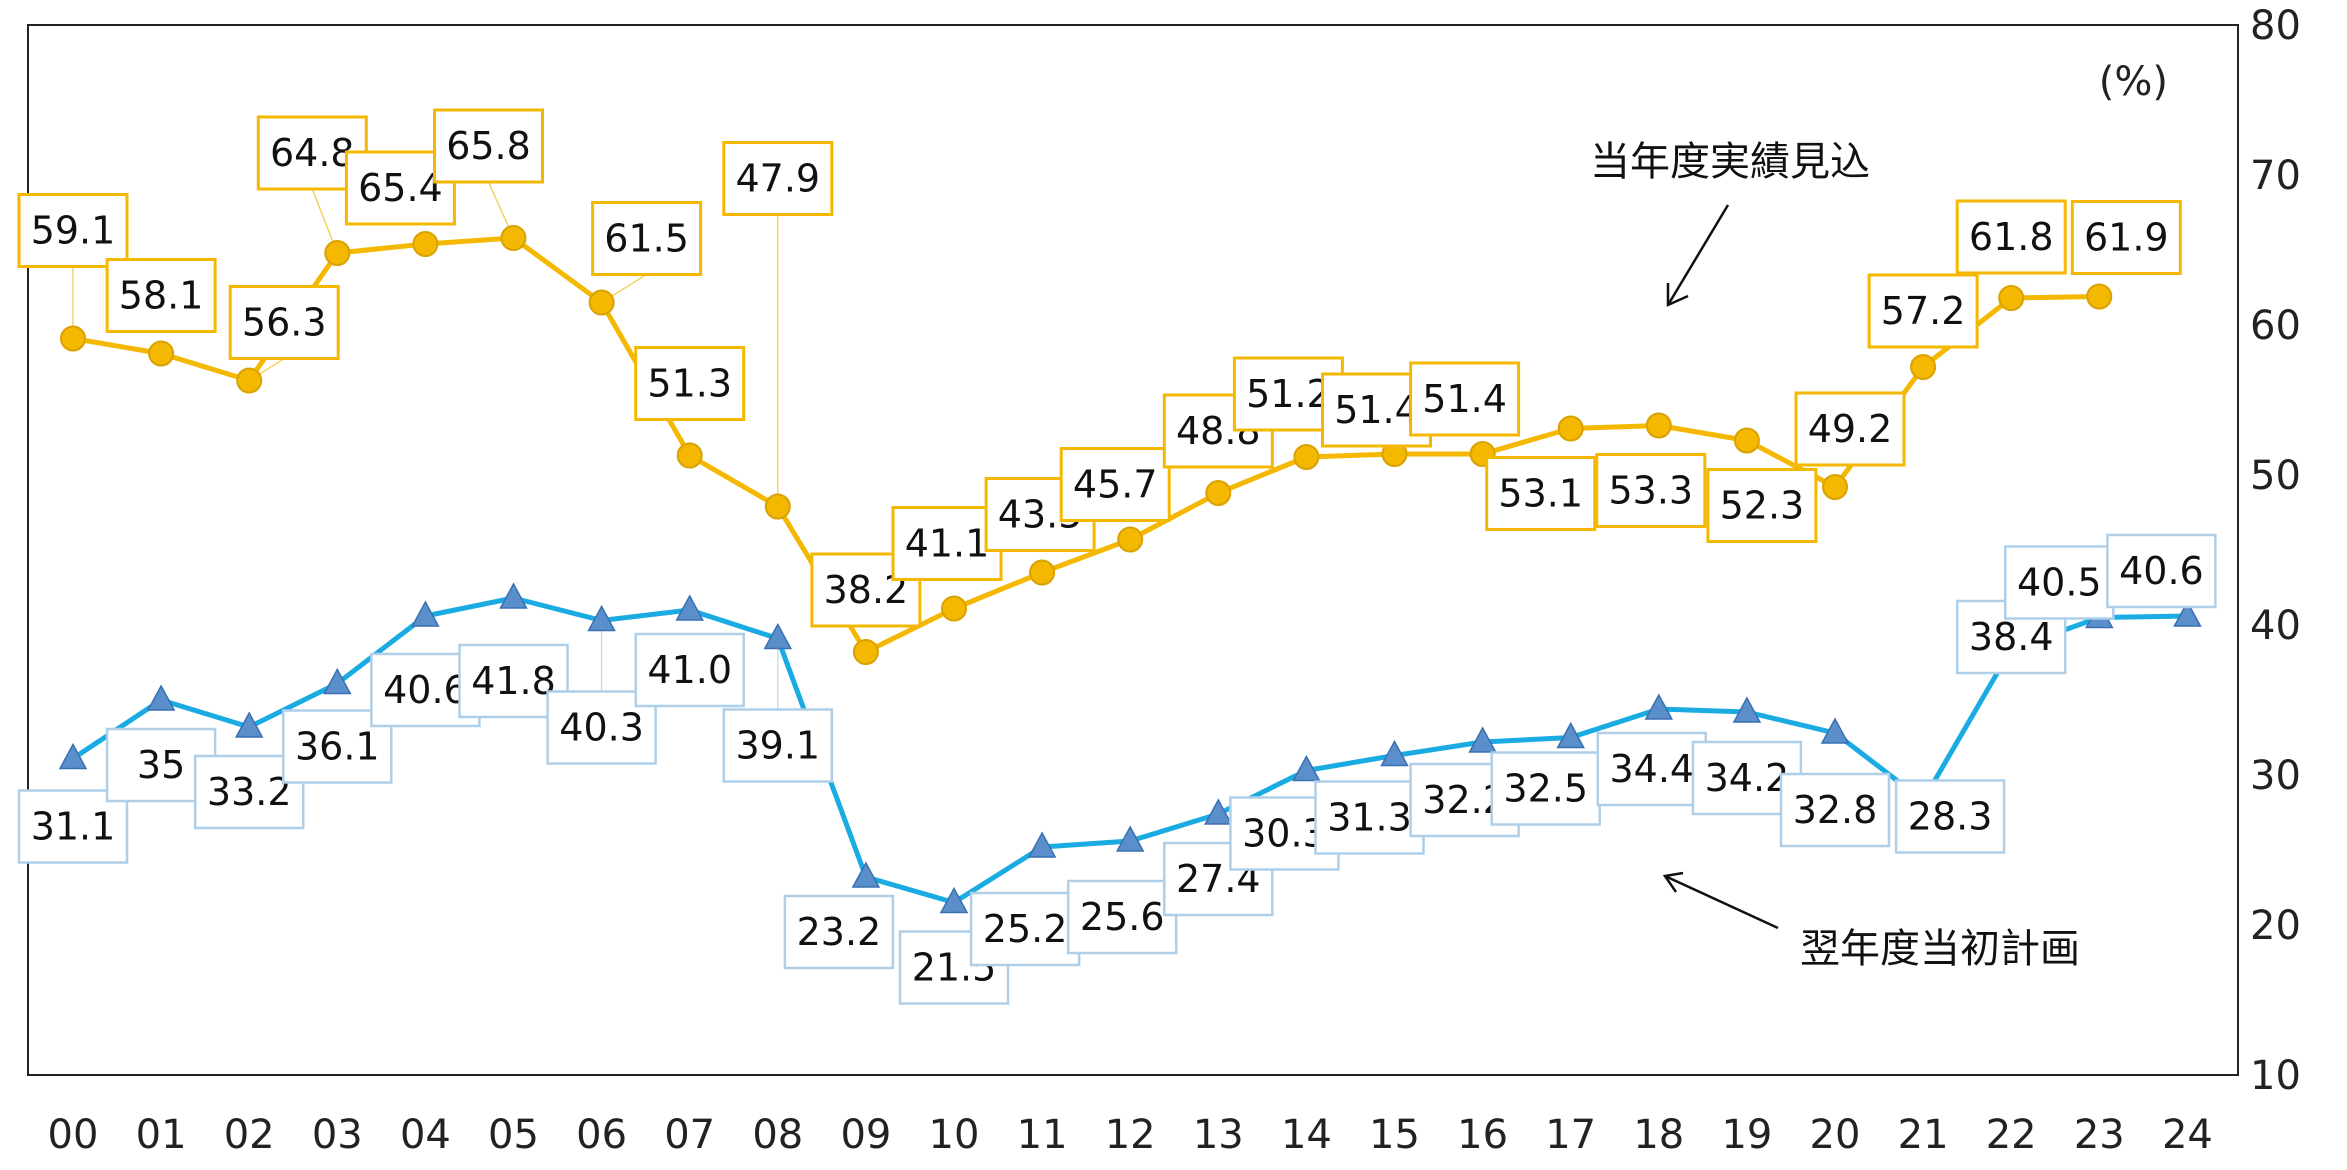  Describe the element at coordinates (954, 1135) in the screenshot. I see `x-tick-label: 10` at that location.